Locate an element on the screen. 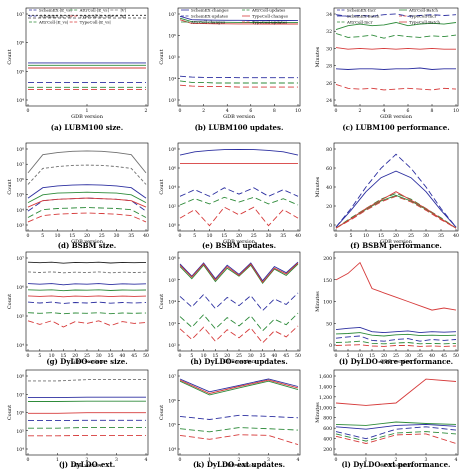 The height and width of the screenshot is (475, 474). legend-label: TypeColl·Incr is located at coordinates (423, 16).